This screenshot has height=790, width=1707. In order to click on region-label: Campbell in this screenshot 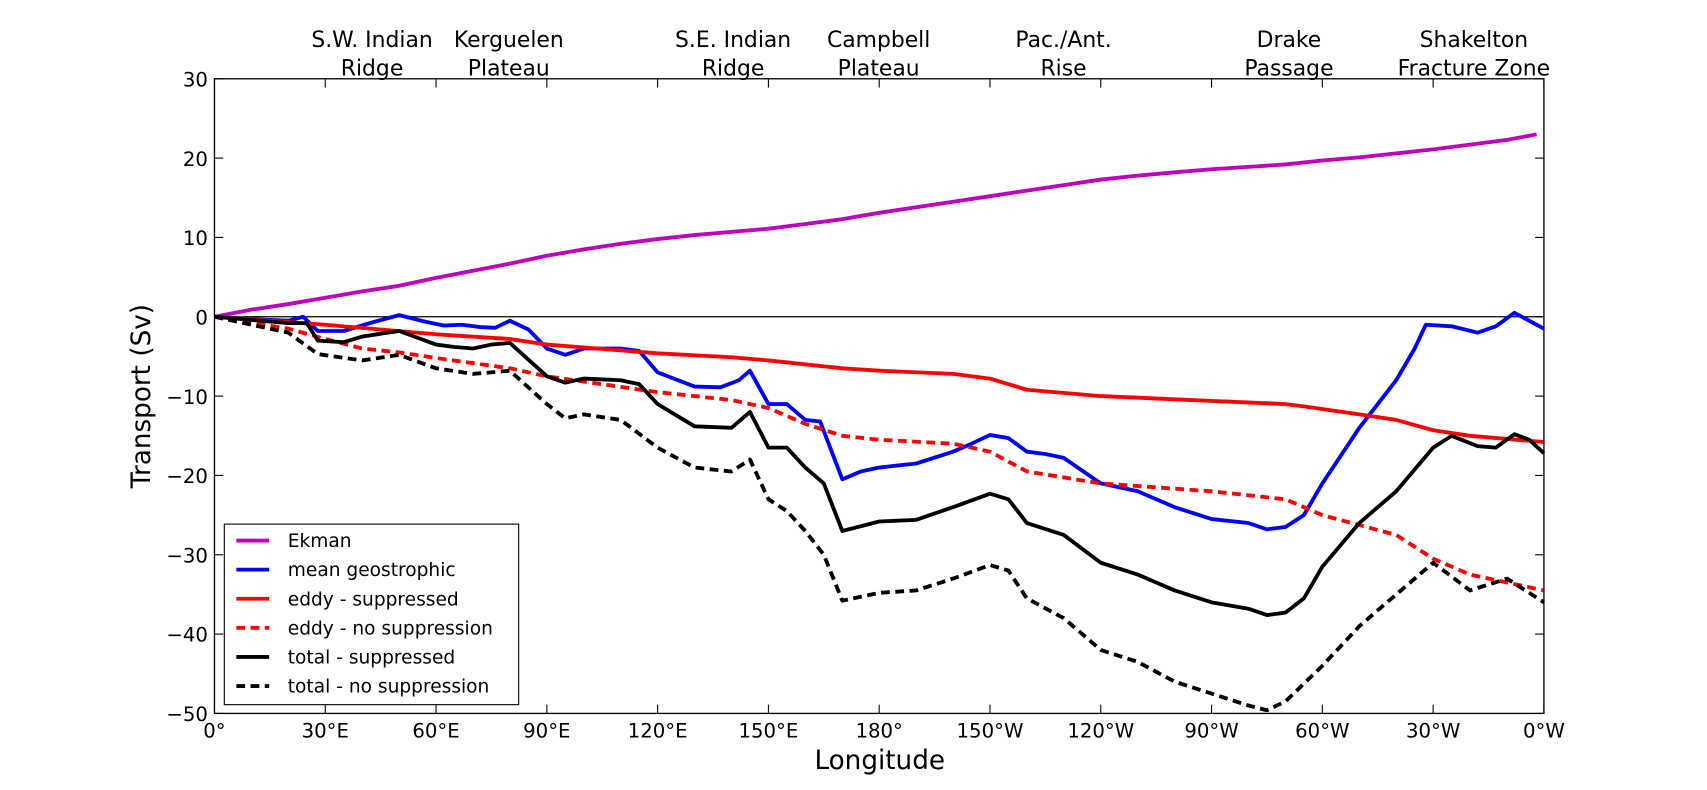, I will do `click(878, 40)`.